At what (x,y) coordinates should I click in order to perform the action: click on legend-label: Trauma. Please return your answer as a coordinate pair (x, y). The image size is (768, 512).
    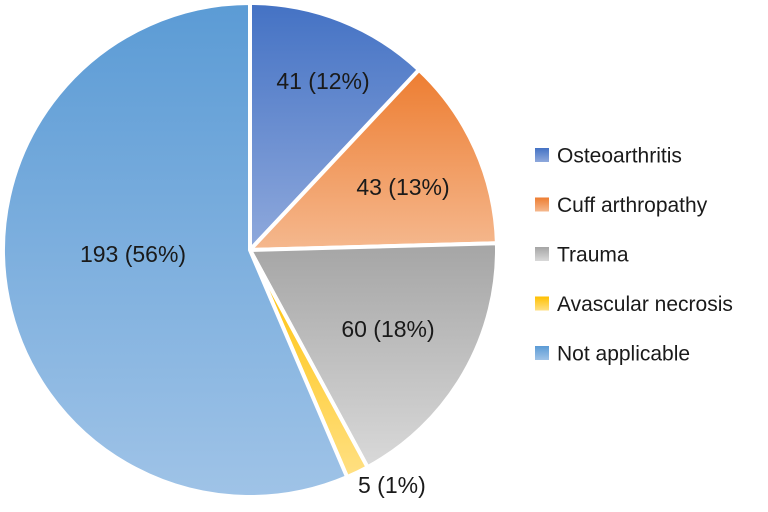
    Looking at the image, I should click on (593, 255).